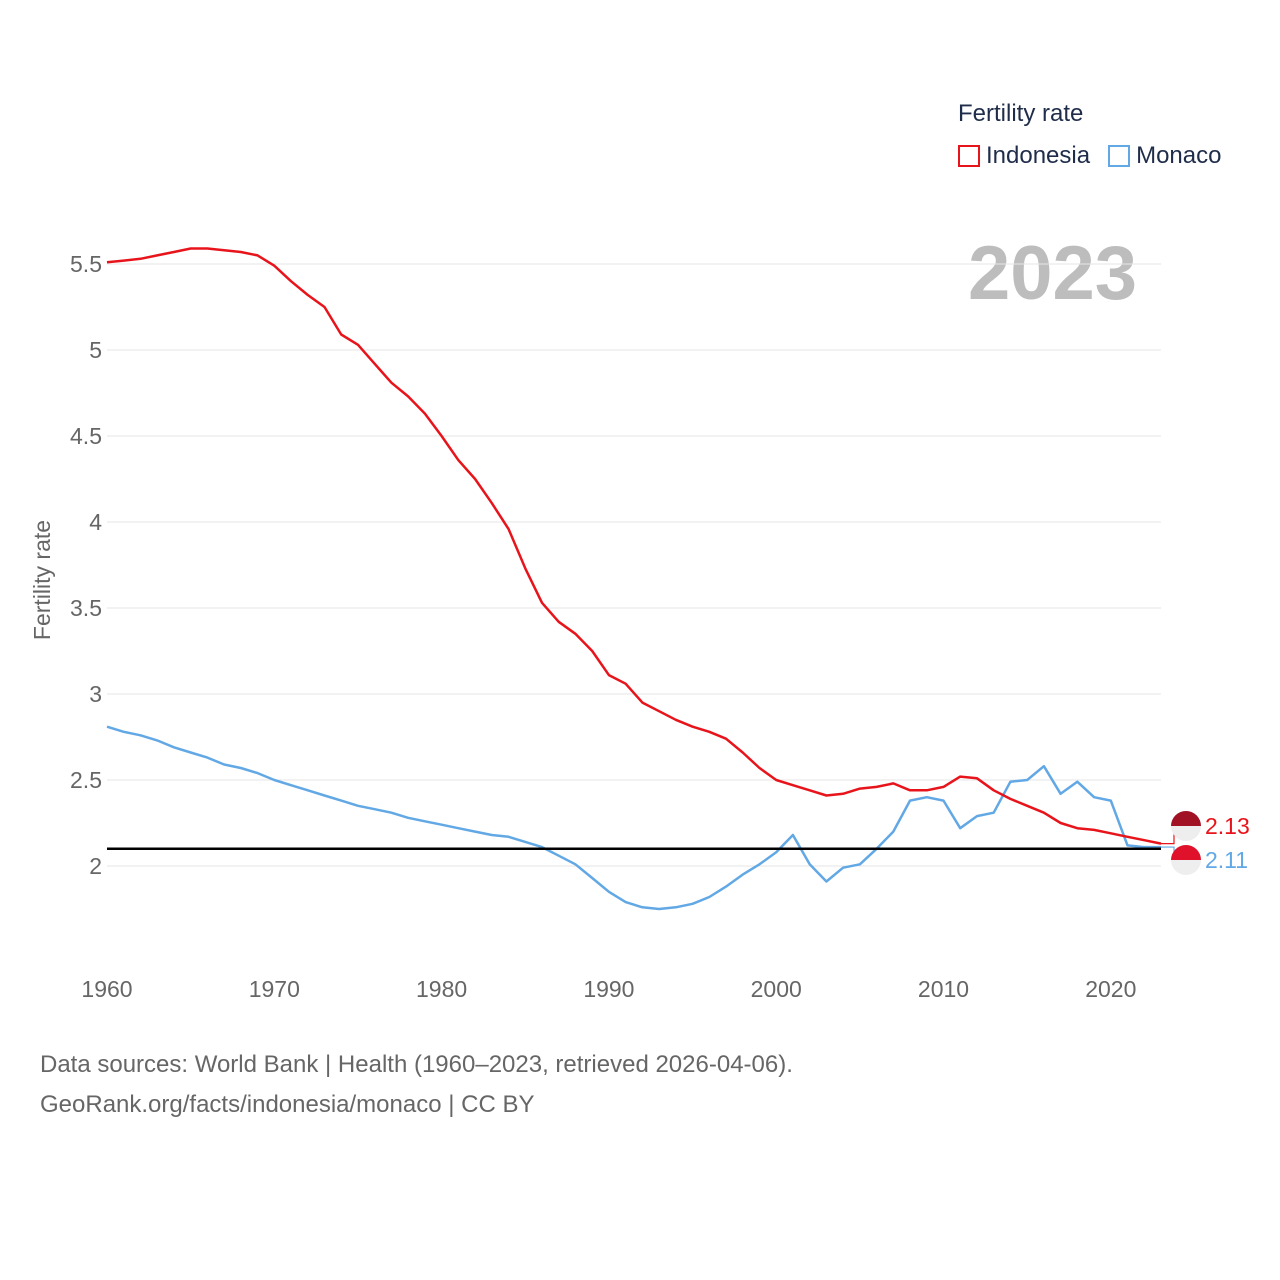 The image size is (1280, 1280). Describe the element at coordinates (1021, 113) in the screenshot. I see `legend-title: Fertility rate` at that location.